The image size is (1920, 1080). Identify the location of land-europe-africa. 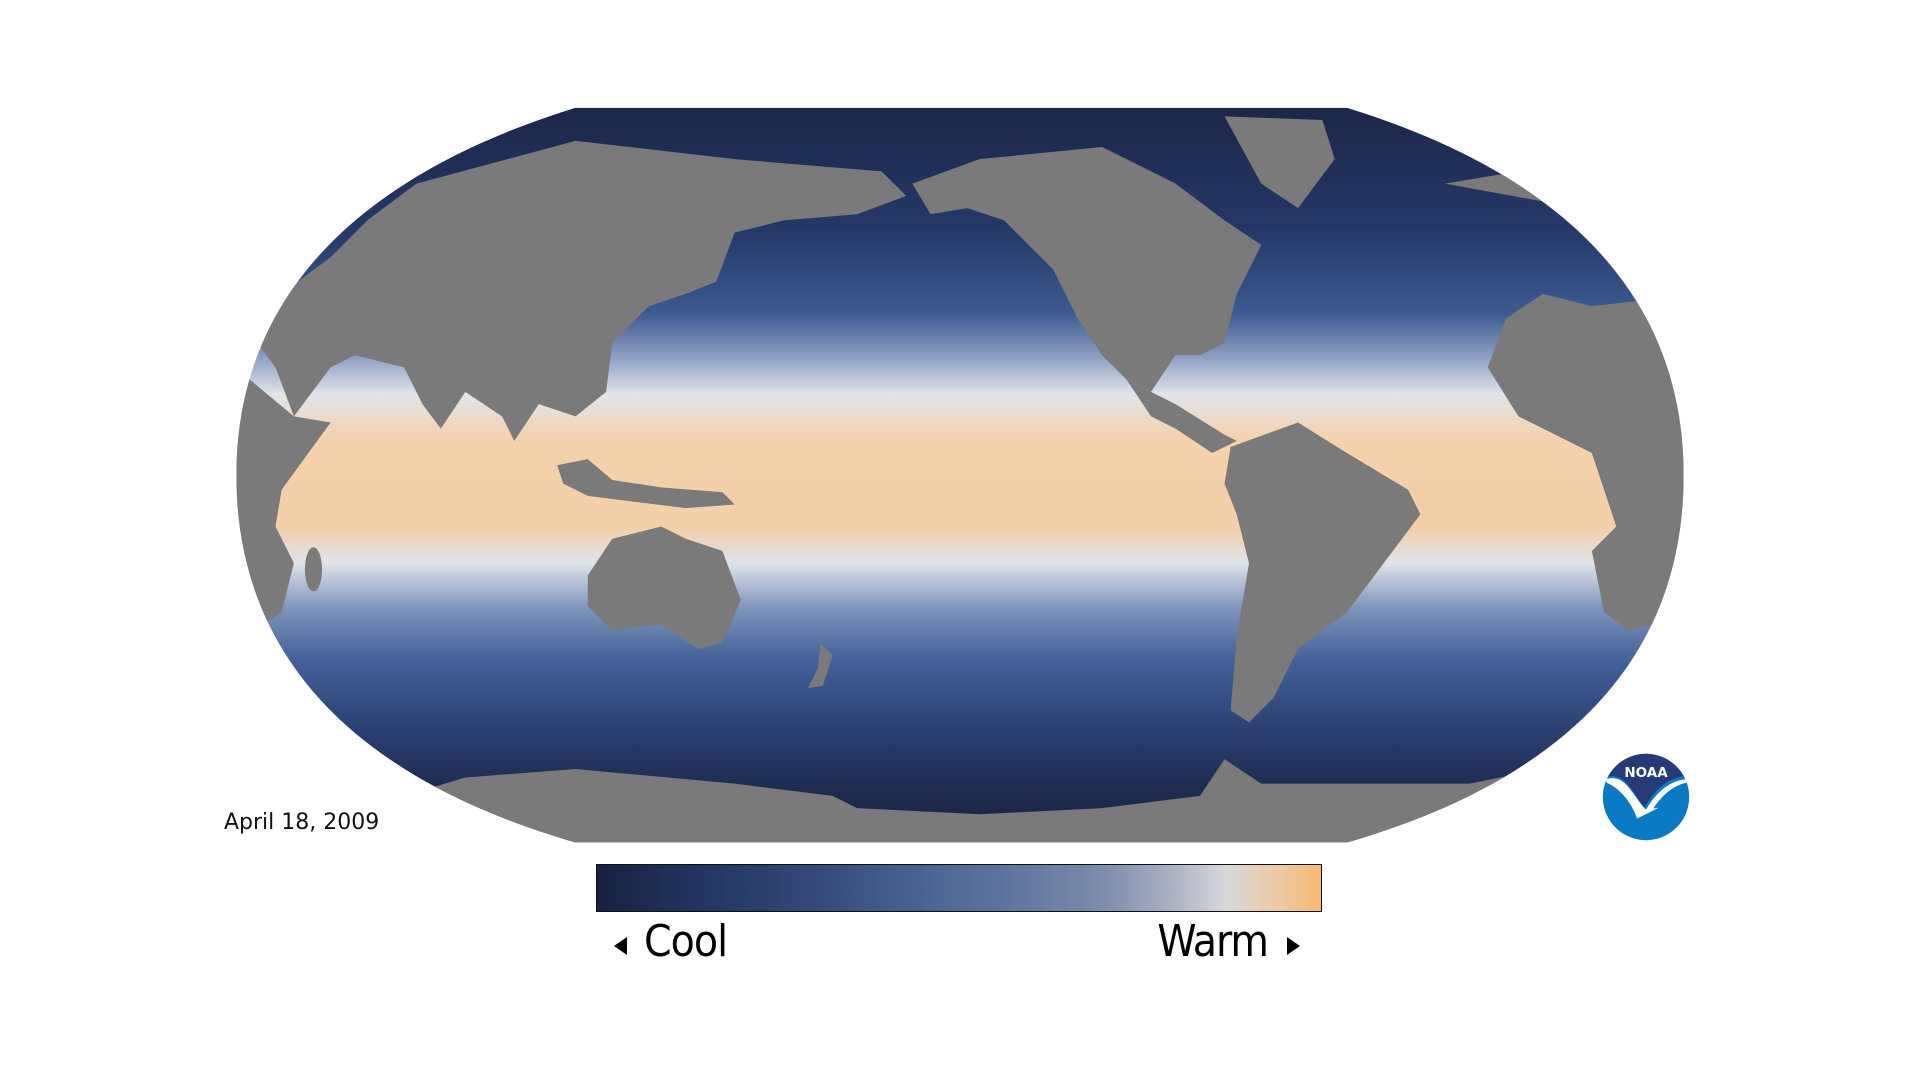
(1564, 401).